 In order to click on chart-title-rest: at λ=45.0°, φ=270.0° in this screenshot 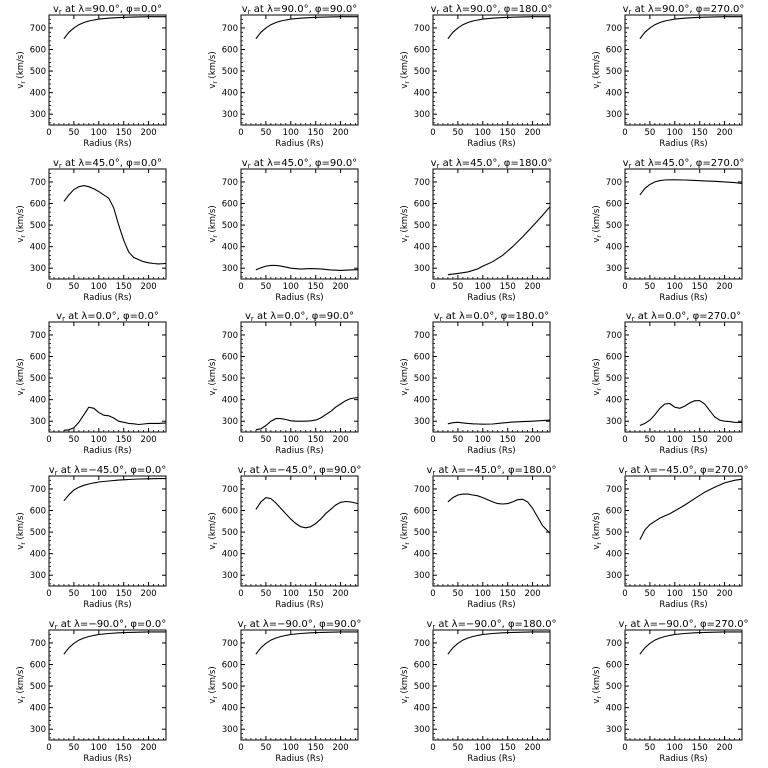, I will do `click(687, 163)`.